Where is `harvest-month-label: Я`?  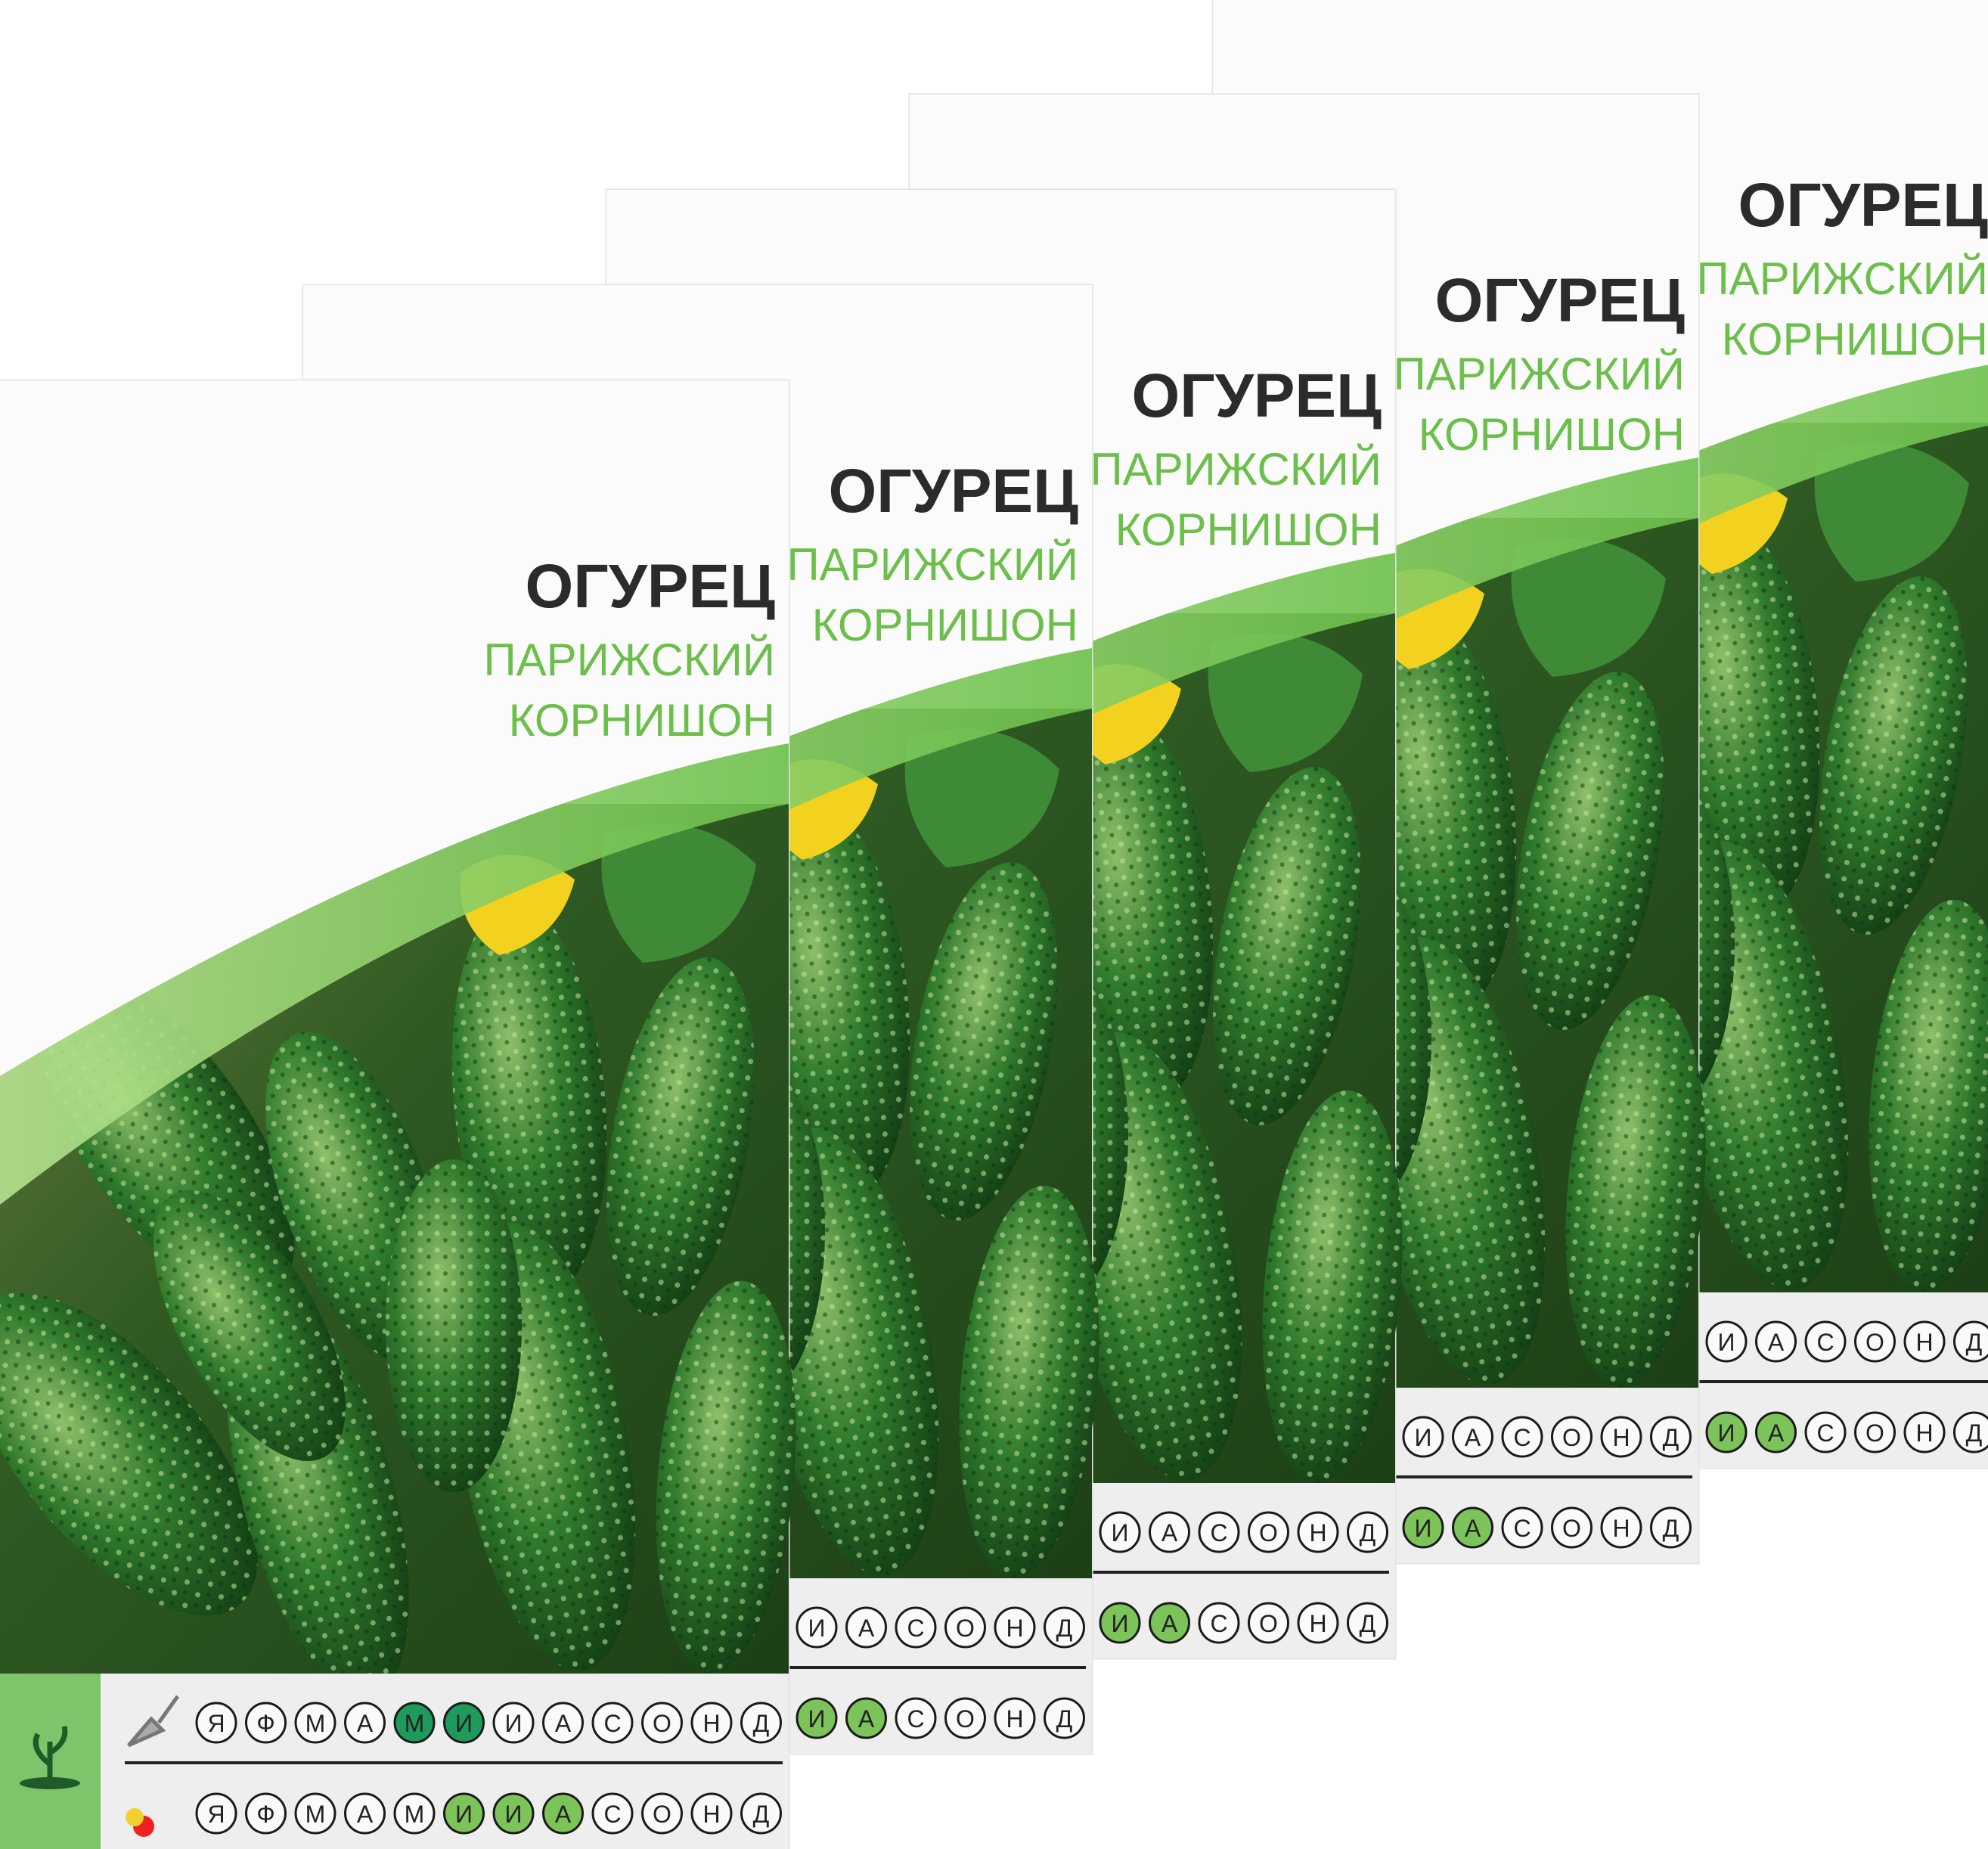
harvest-month-label: Я is located at coordinates (216, 1814).